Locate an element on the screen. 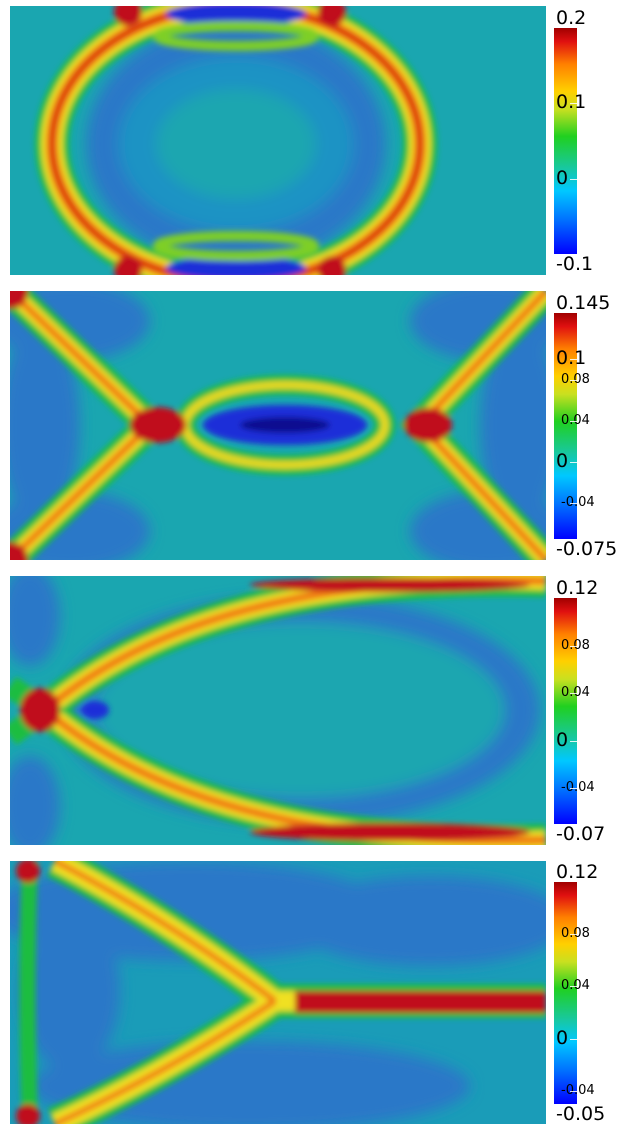  colorbar-4-label: -0.05 is located at coordinates (581, 1114).